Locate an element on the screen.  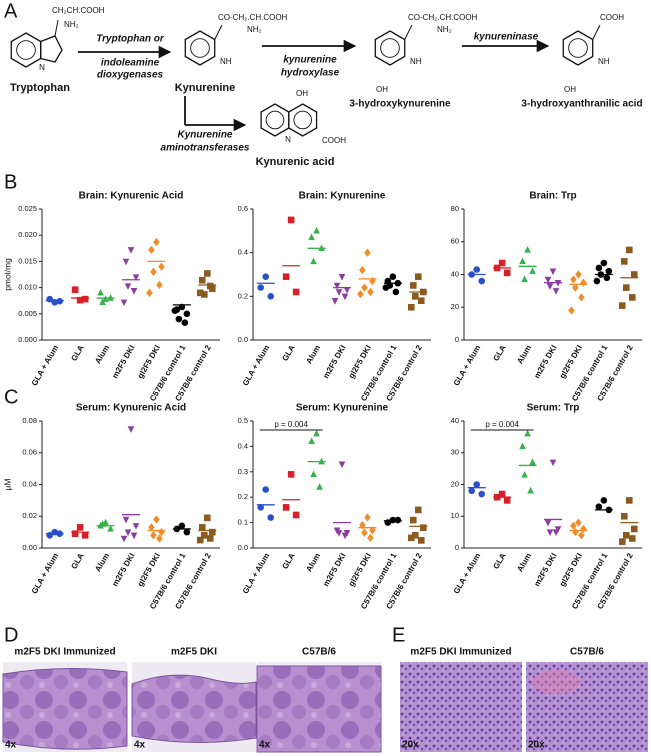
y-tick-label: 0.06 is located at coordinates (29, 452).